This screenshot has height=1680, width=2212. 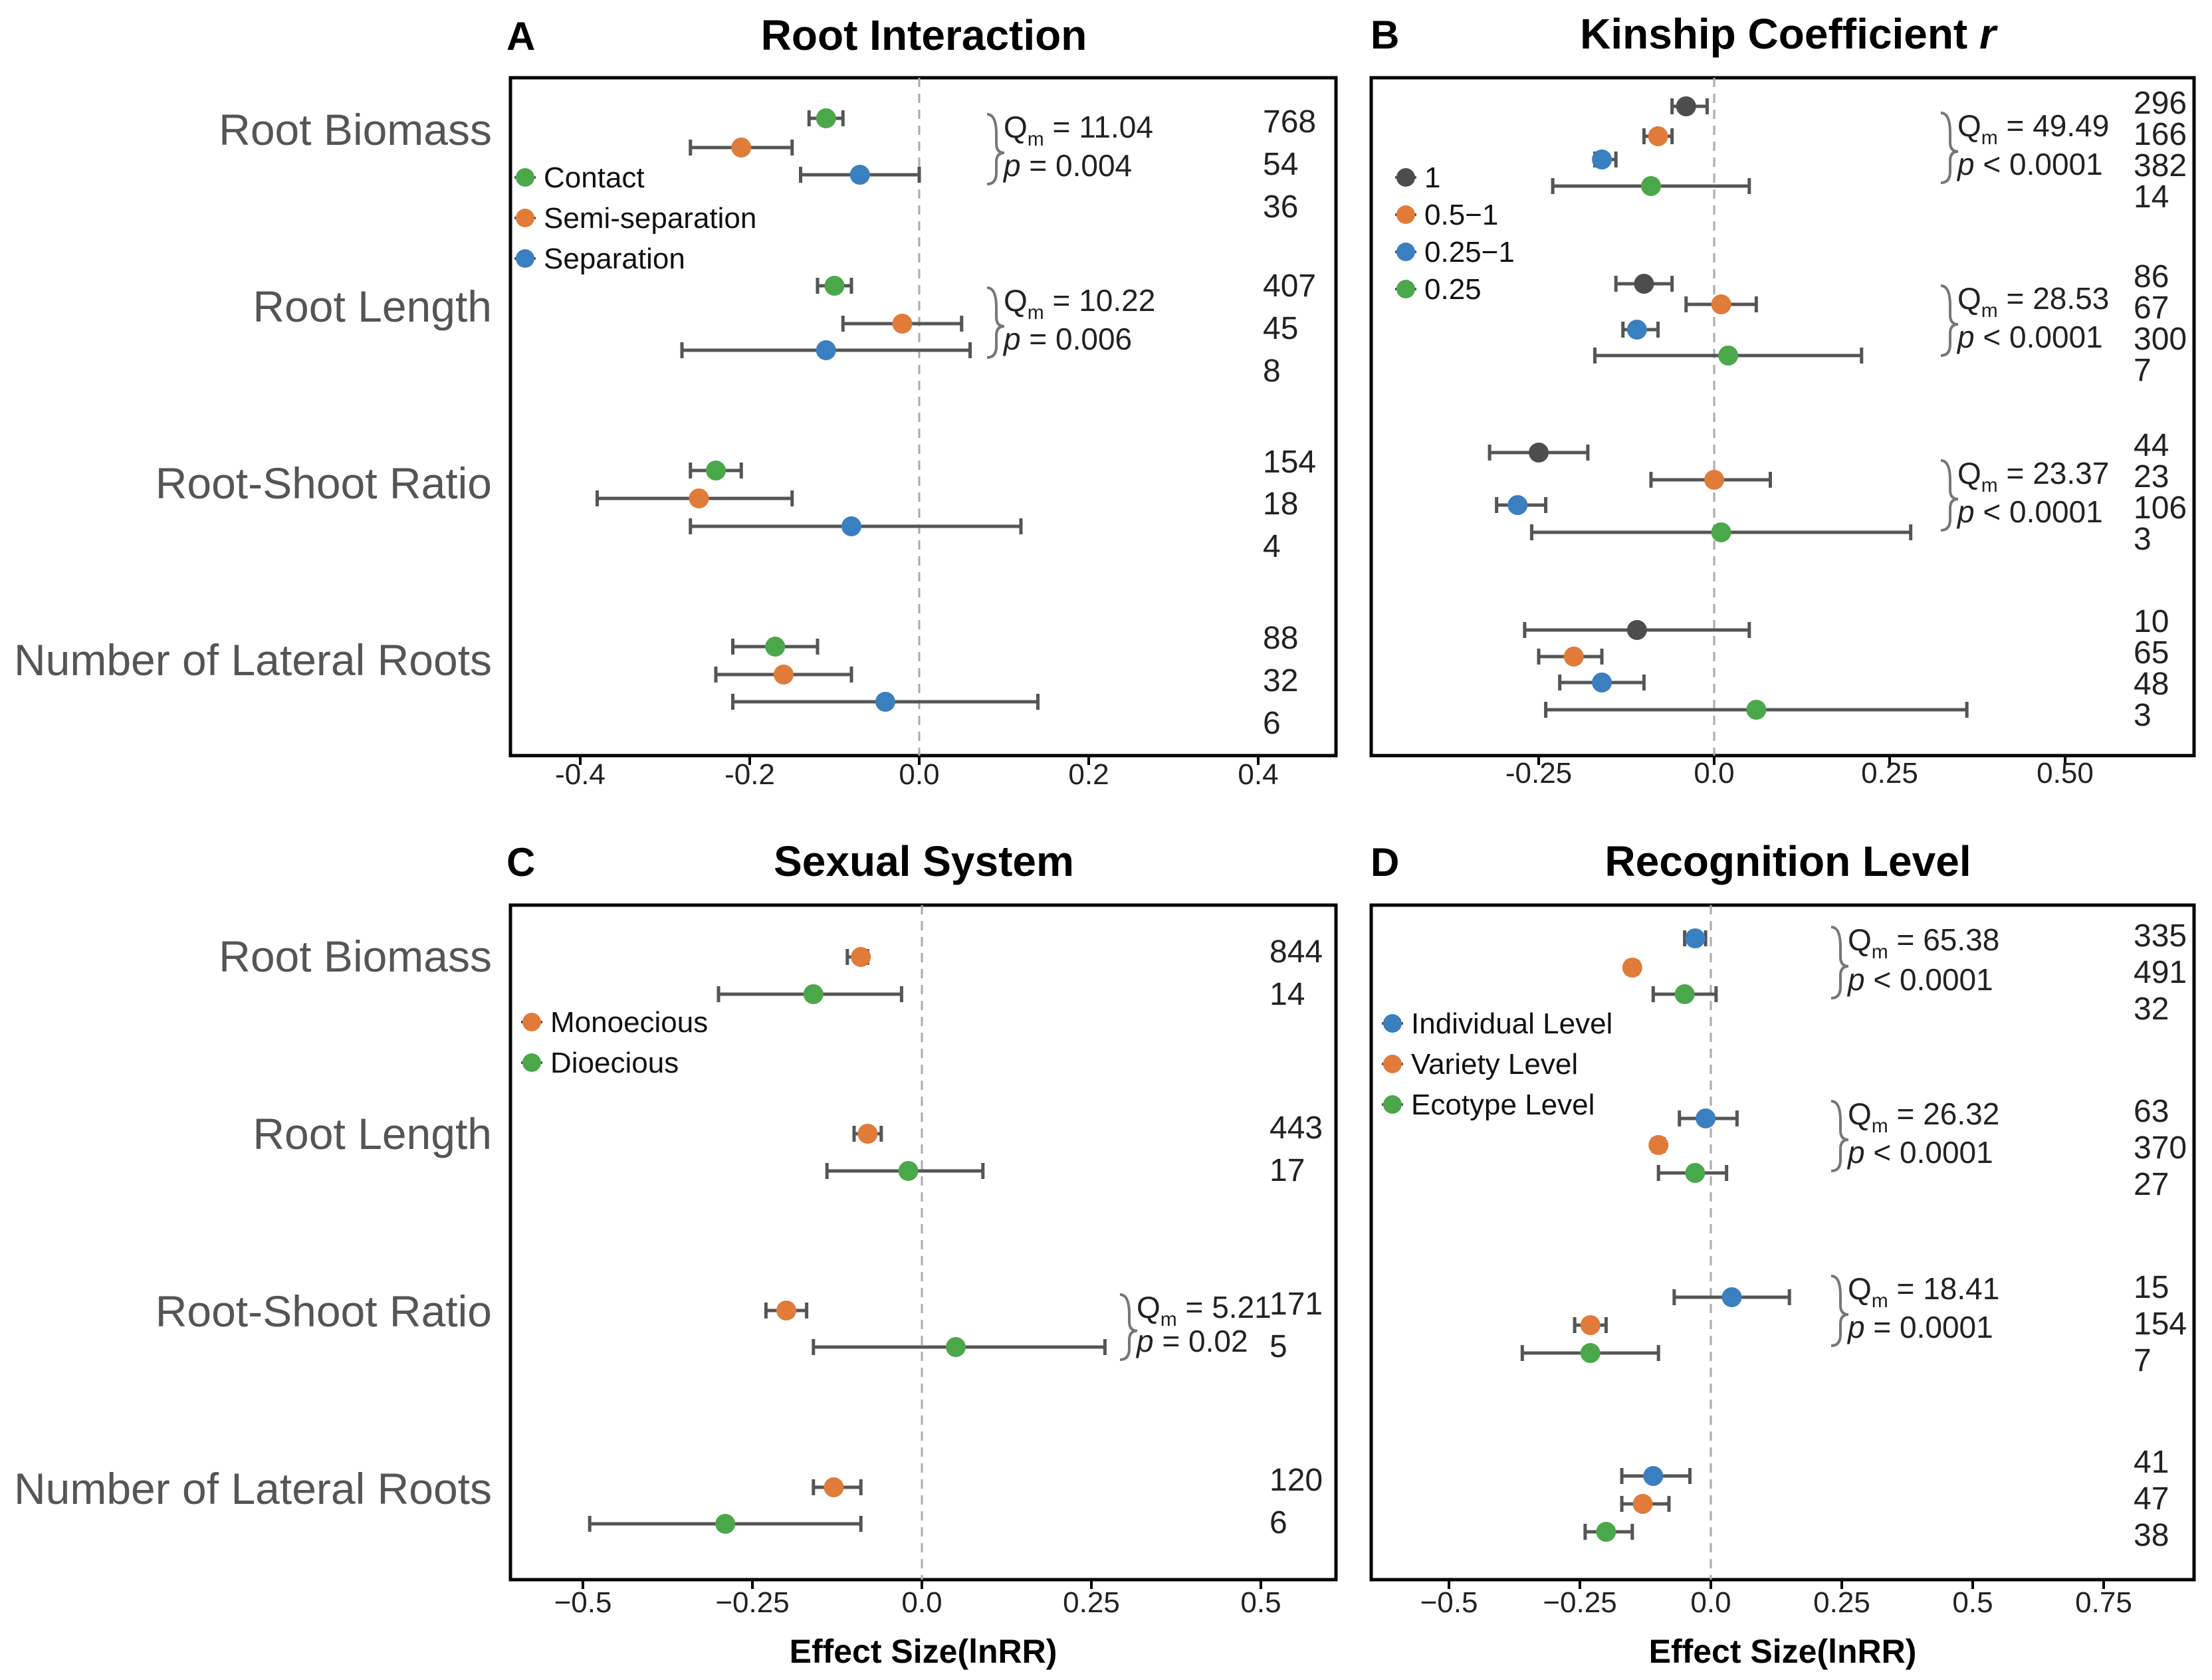 I want to click on qm-statistic: Qm = 65.38, so click(x=1924, y=942).